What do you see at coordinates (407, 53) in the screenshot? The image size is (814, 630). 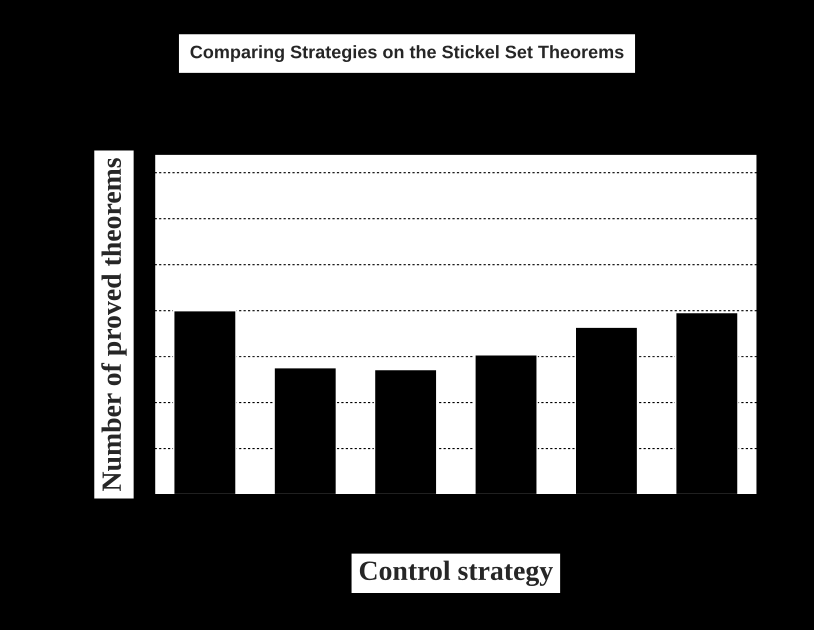 I see `chart-title: Comparing Strategies on the Stickel Set Theorems` at bounding box center [407, 53].